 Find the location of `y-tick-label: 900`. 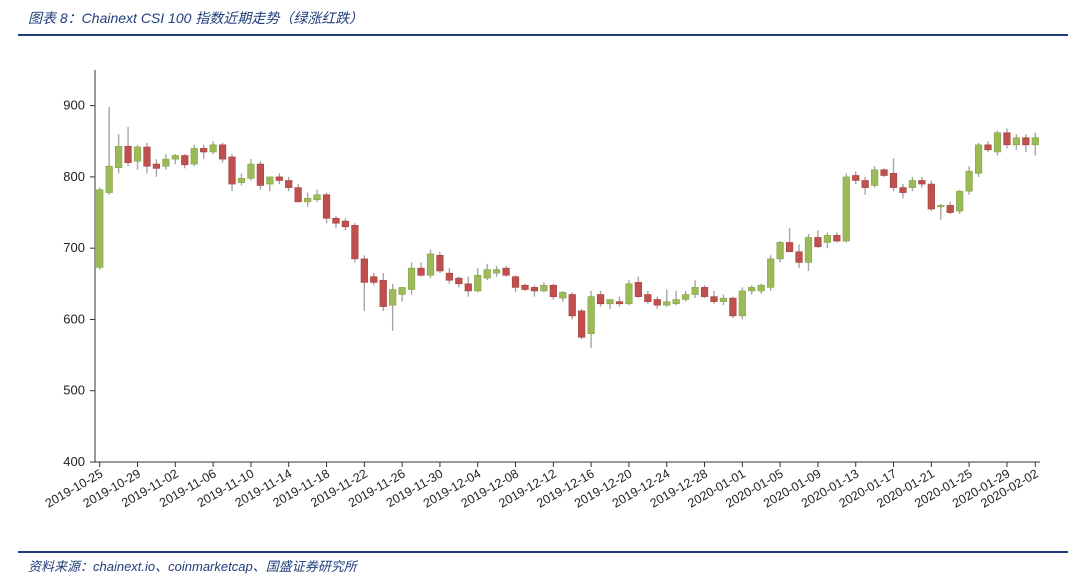

y-tick-label: 900 is located at coordinates (74, 105).